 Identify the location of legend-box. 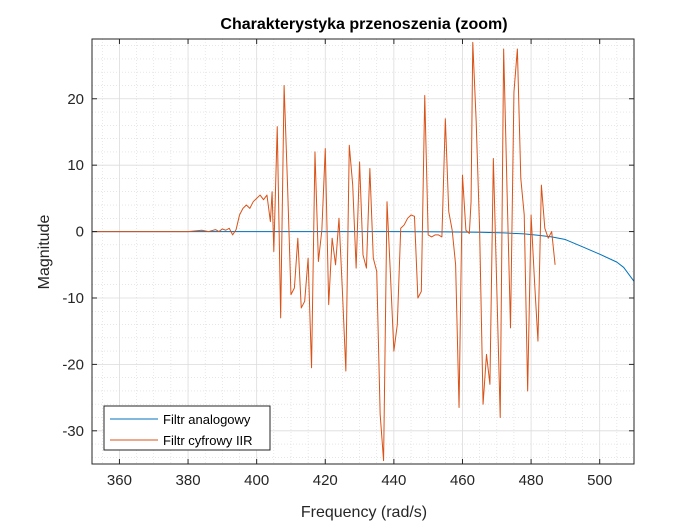
(187, 428).